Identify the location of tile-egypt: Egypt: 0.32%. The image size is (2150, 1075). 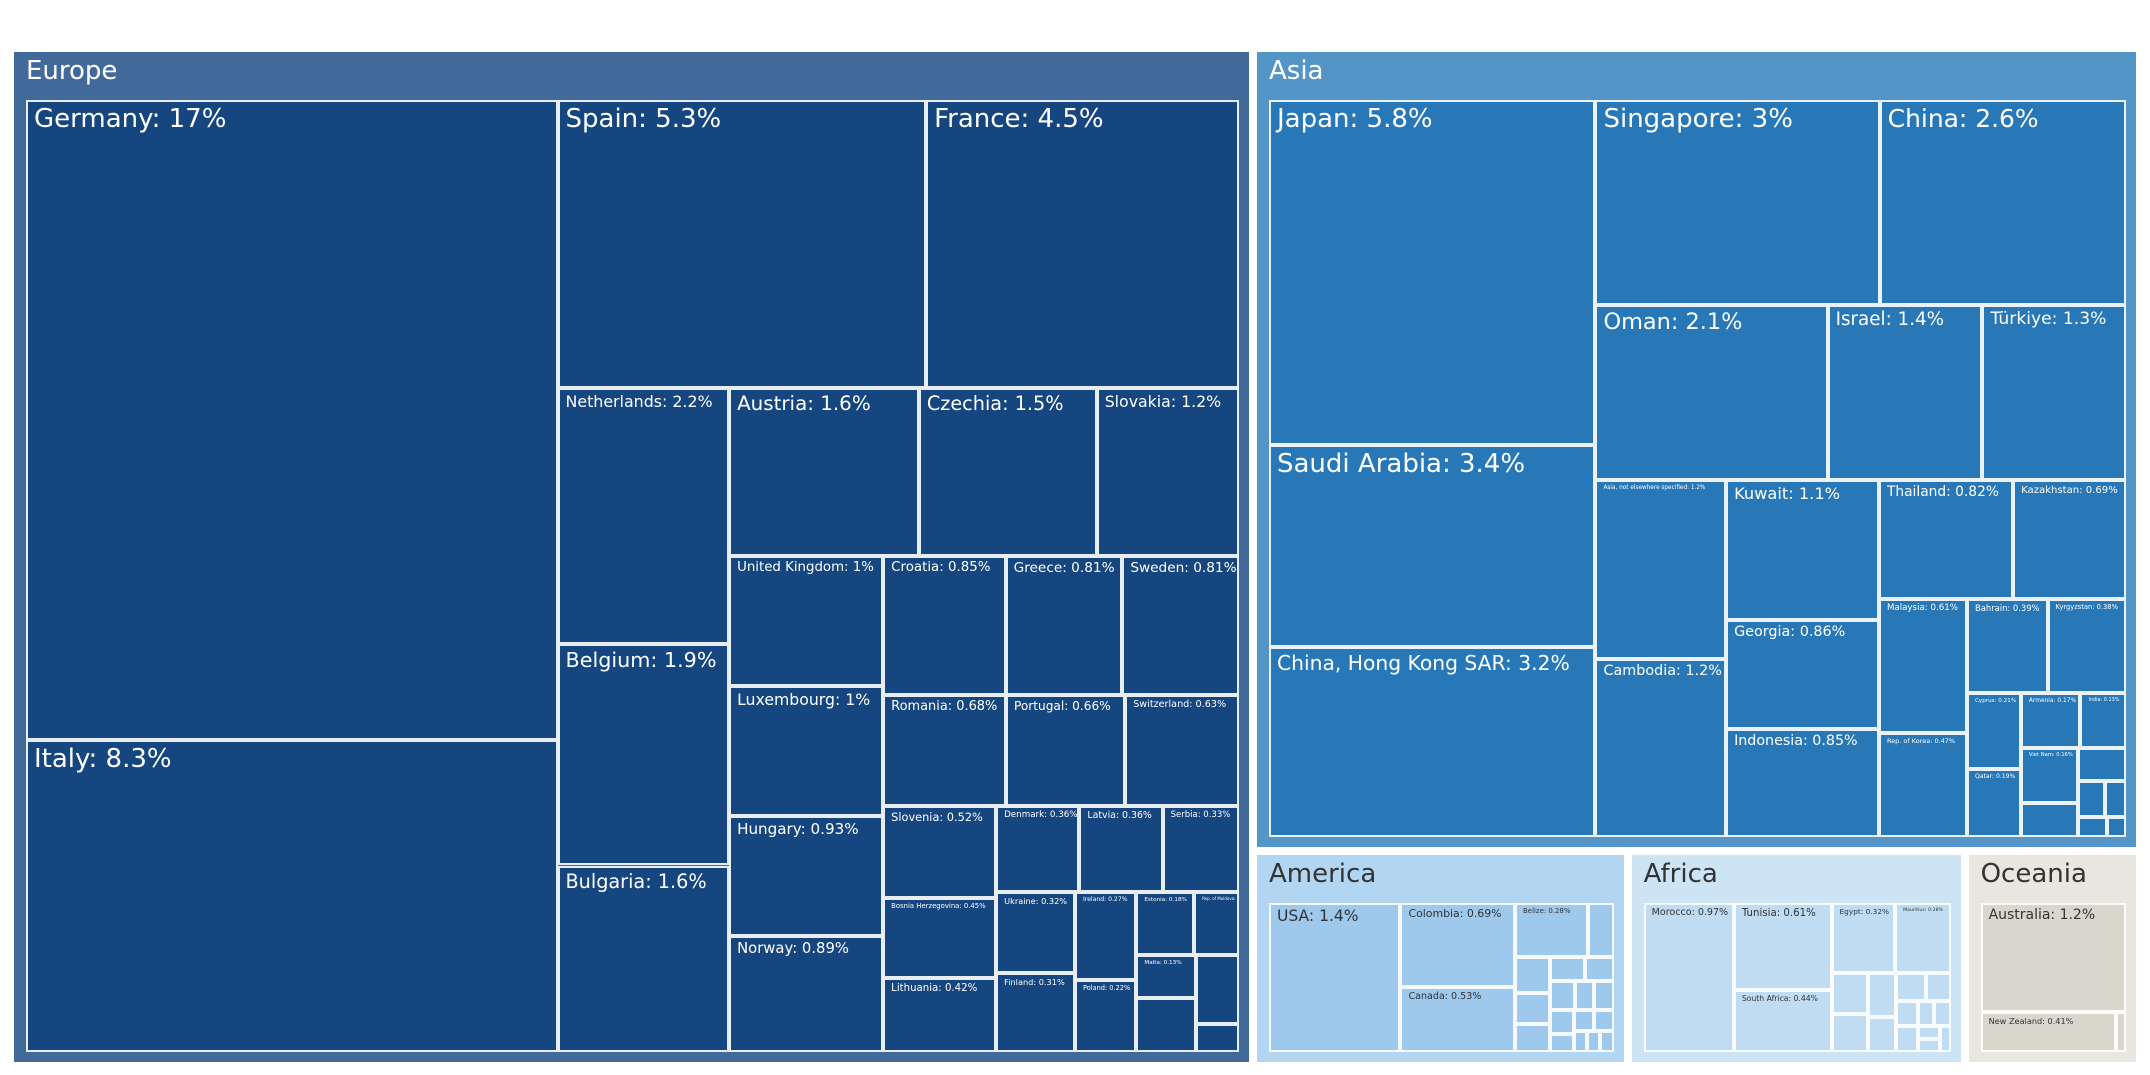
(1863, 938).